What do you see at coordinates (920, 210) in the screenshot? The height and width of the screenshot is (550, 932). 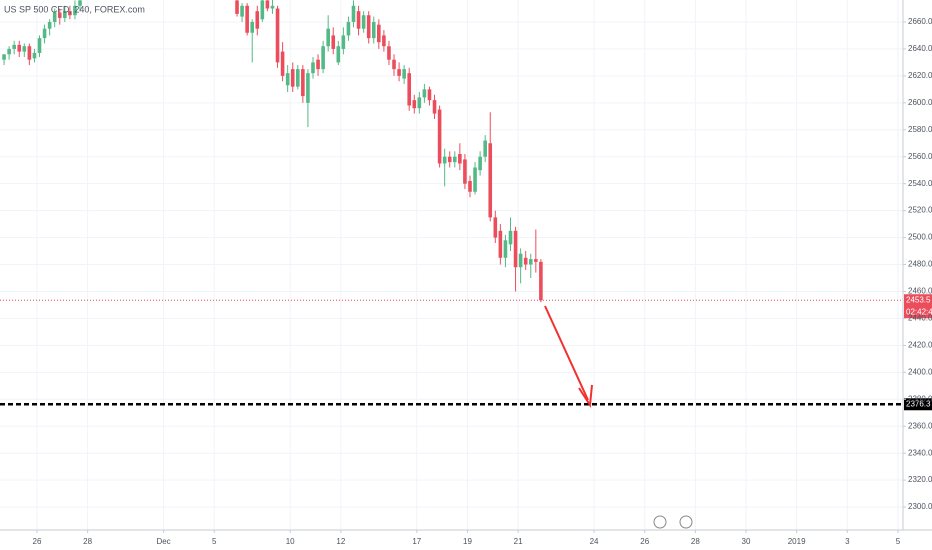 I see `y-tick-label: 2520.0` at bounding box center [920, 210].